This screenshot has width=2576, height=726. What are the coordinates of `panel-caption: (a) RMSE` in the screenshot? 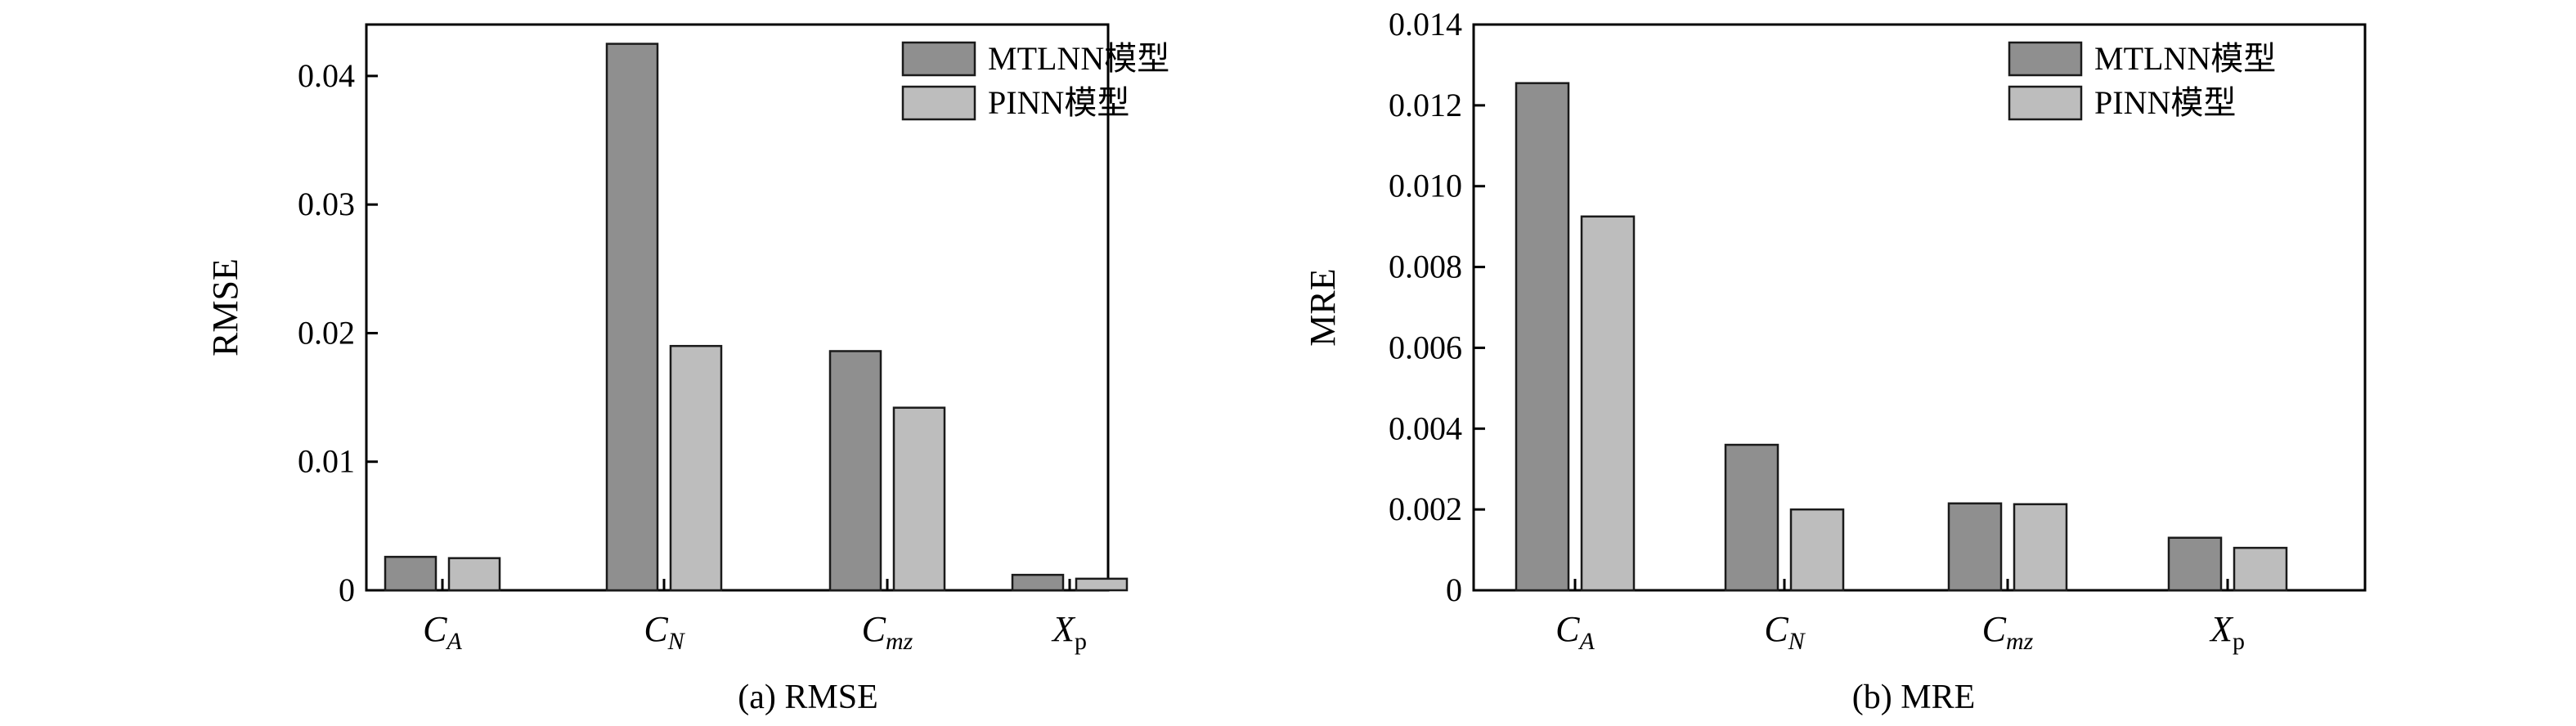 It's located at (808, 697).